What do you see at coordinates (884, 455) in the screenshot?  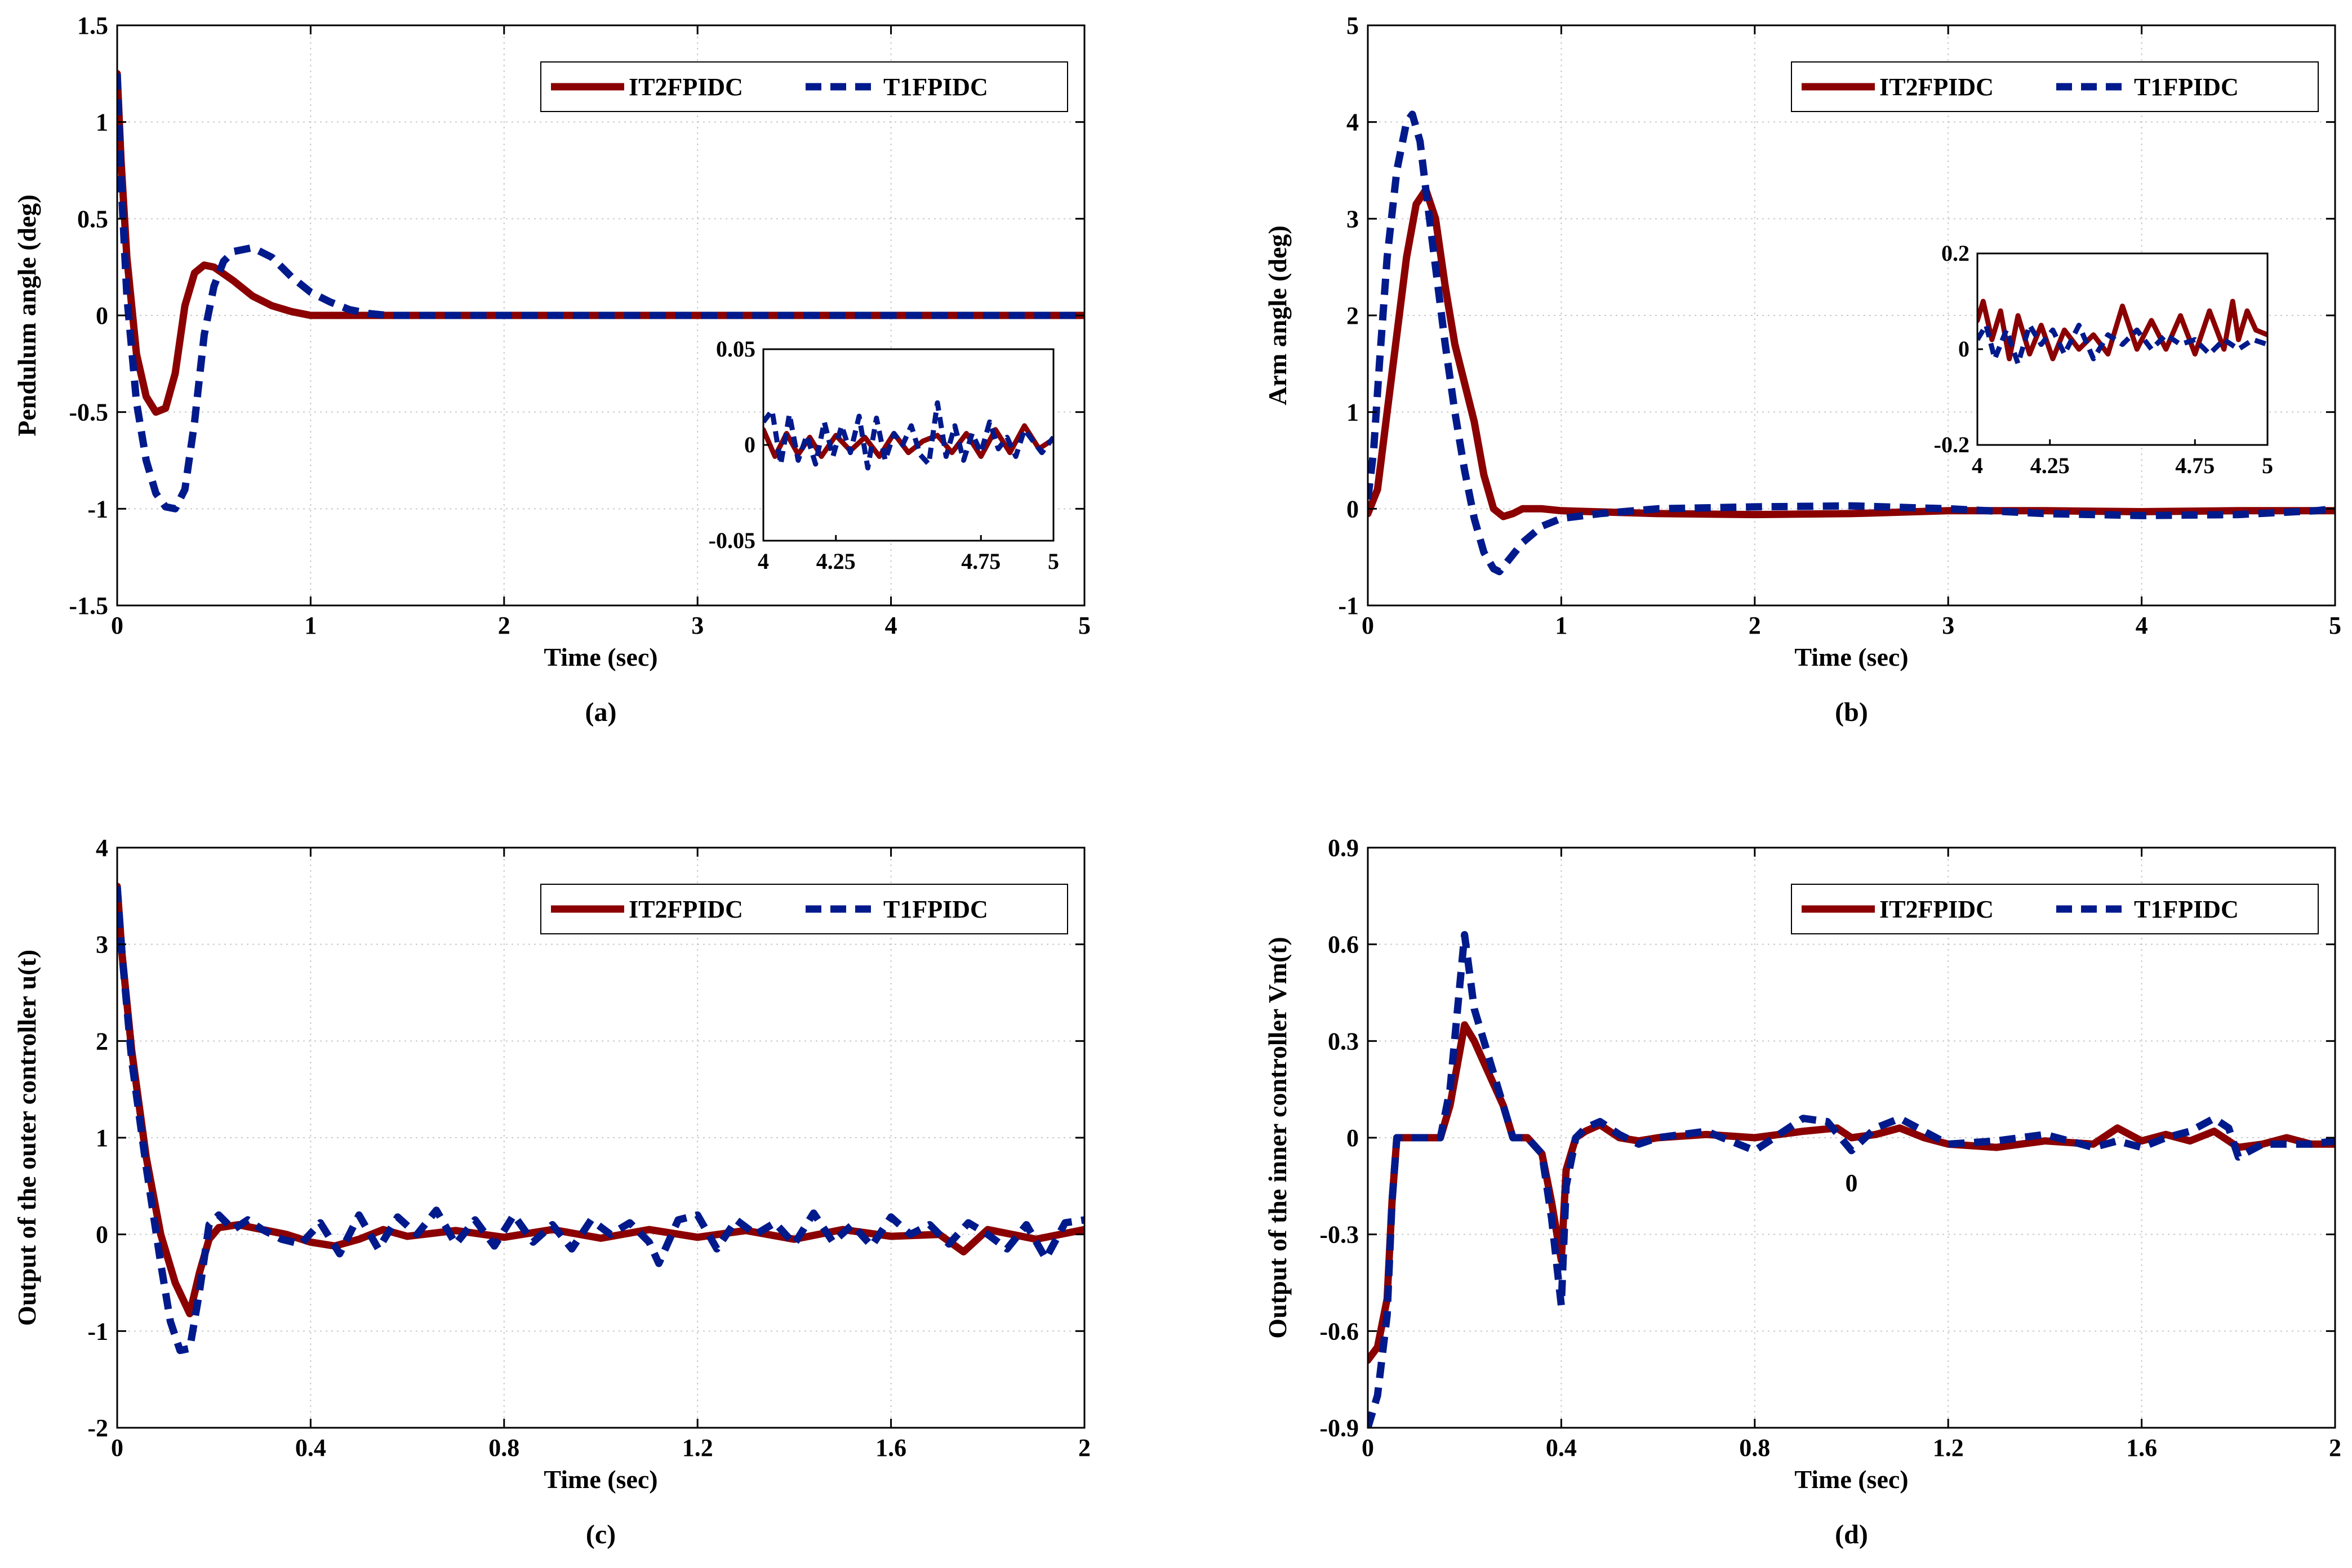 I see `inset-axes: 4 4.25 4.75 5 -0.05 0 0.05` at bounding box center [884, 455].